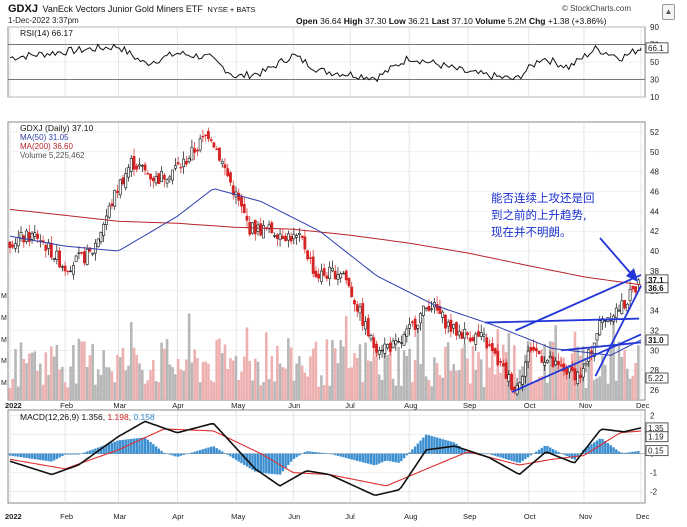  Describe the element at coordinates (440, 21) in the screenshot. I see `last-label: Last` at that location.